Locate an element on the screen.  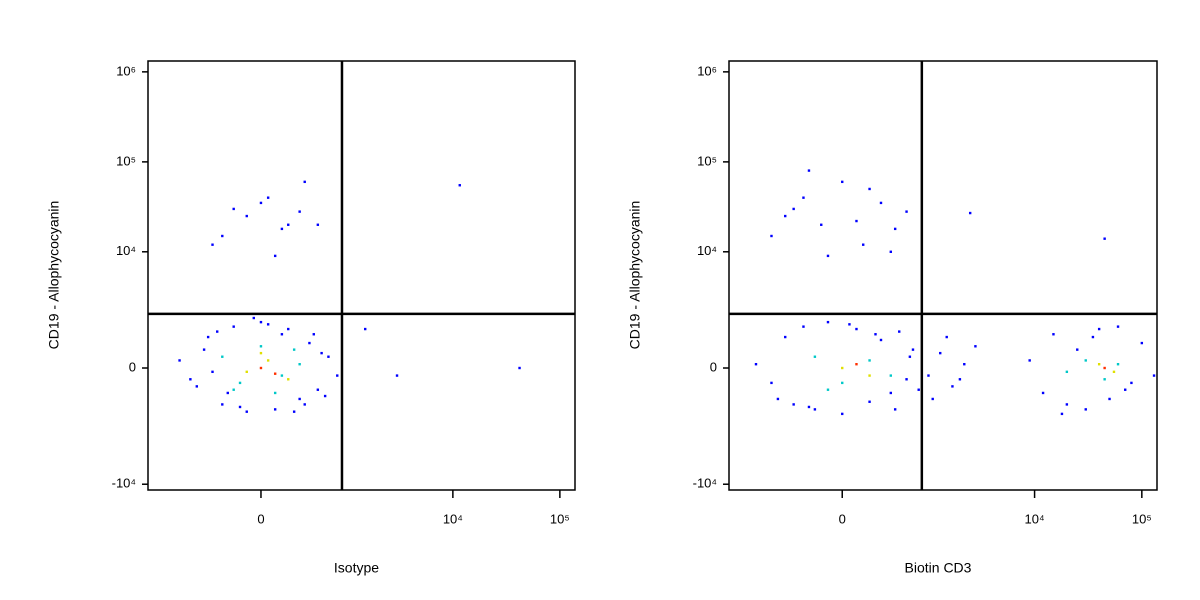
x-axis-label: Biotin CD3 is located at coordinates (938, 568).